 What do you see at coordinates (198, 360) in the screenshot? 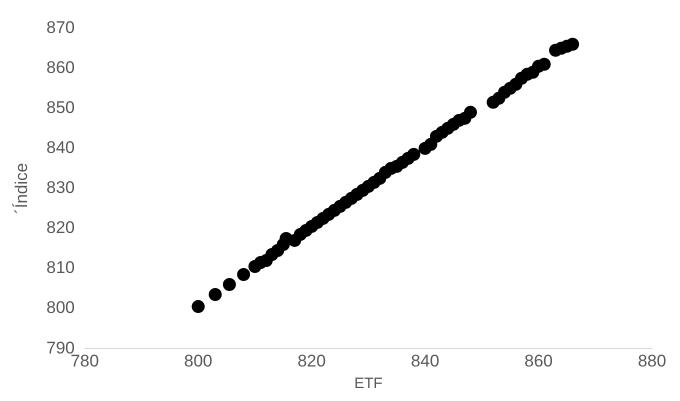
I see `x-tick-label: 800` at bounding box center [198, 360].